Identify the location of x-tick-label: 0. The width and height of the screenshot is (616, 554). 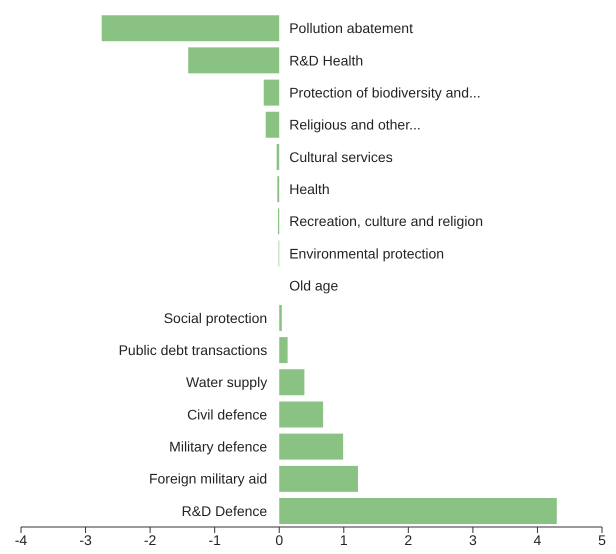
(279, 540).